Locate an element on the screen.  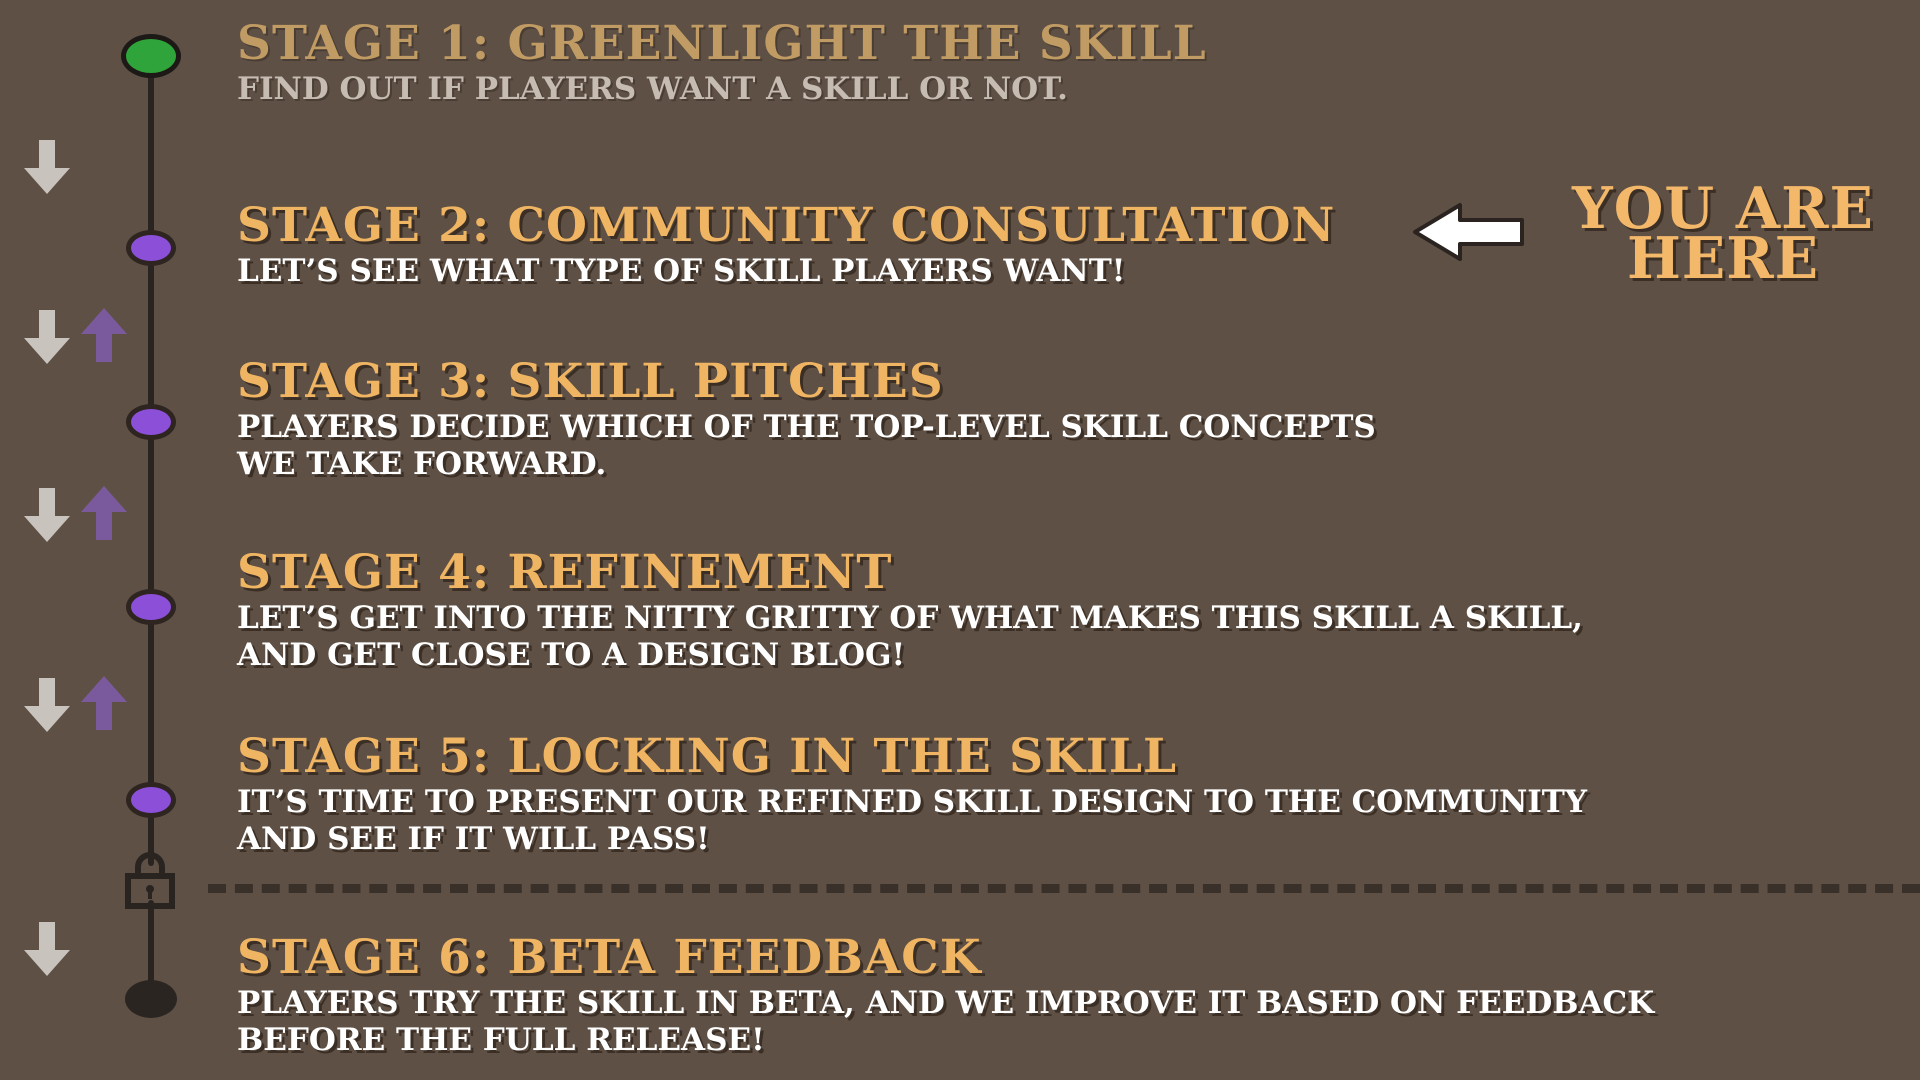
stage-4-node is located at coordinates (151, 607).